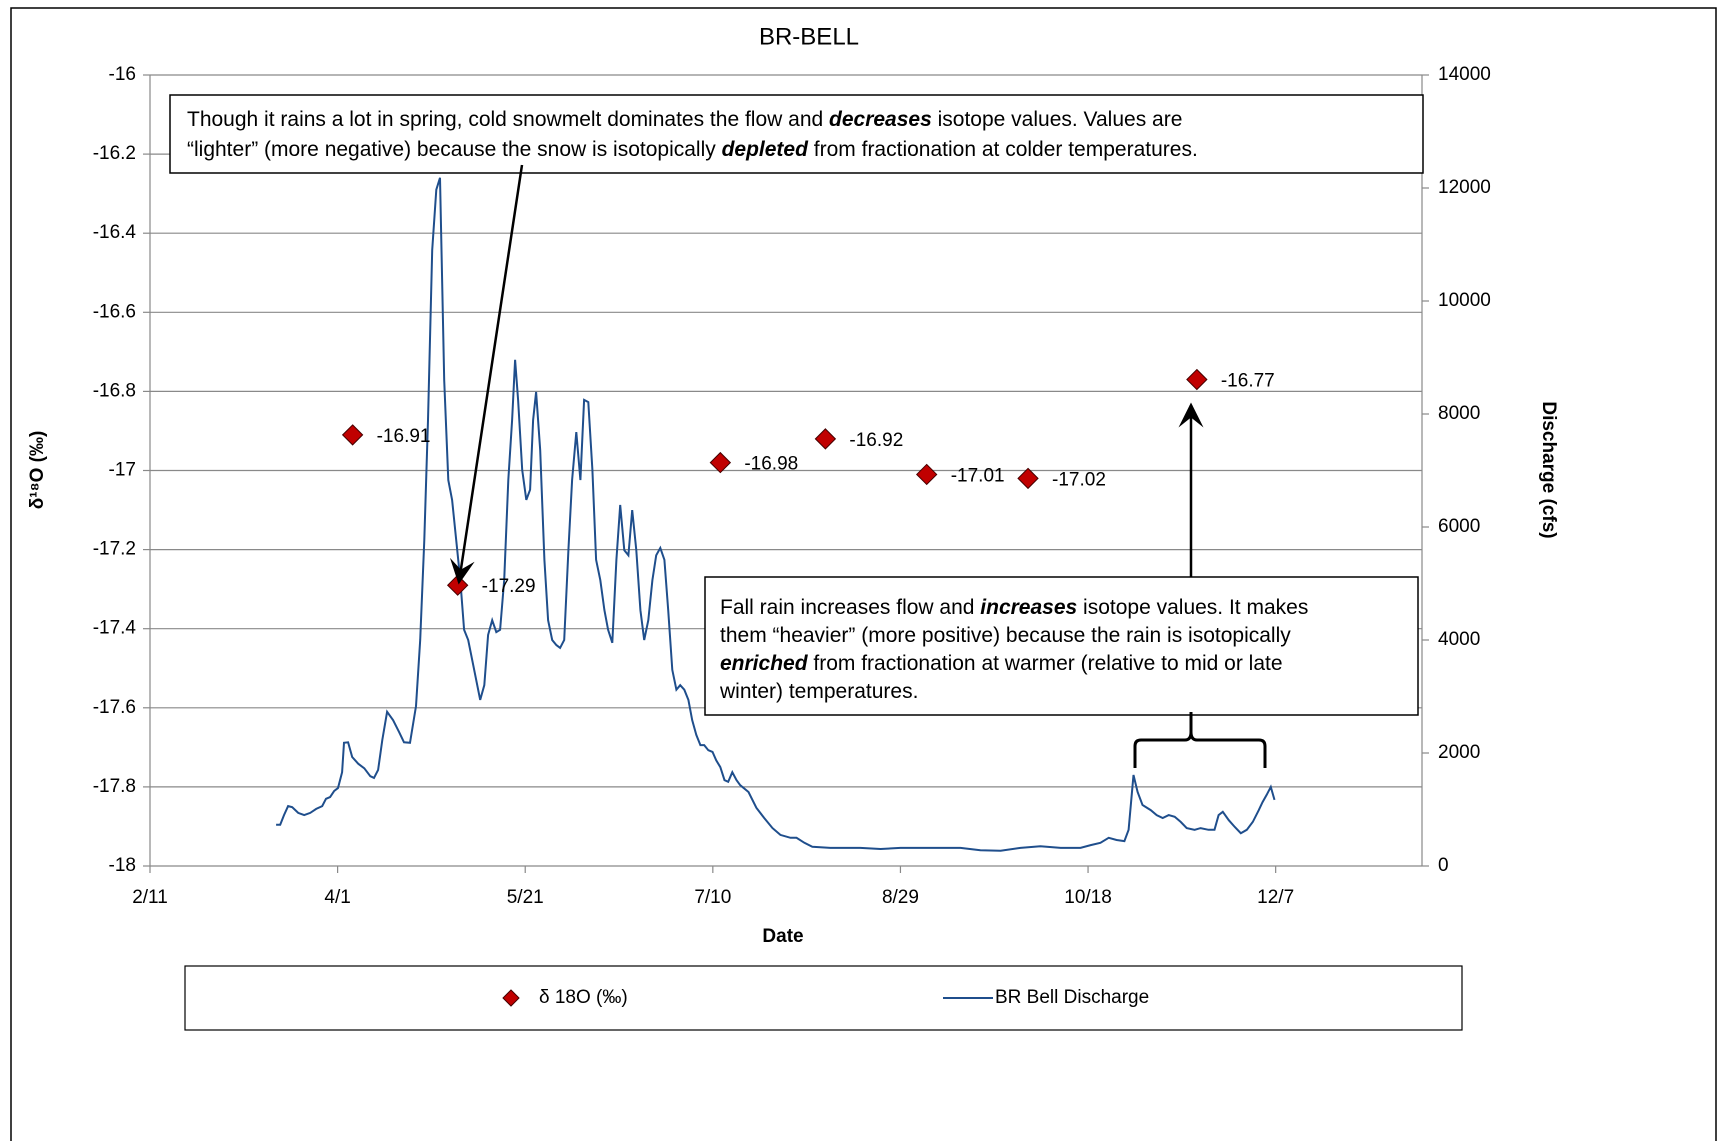 Image resolution: width=1718 pixels, height=1141 pixels. I want to click on x-axis-title: Date, so click(782, 936).